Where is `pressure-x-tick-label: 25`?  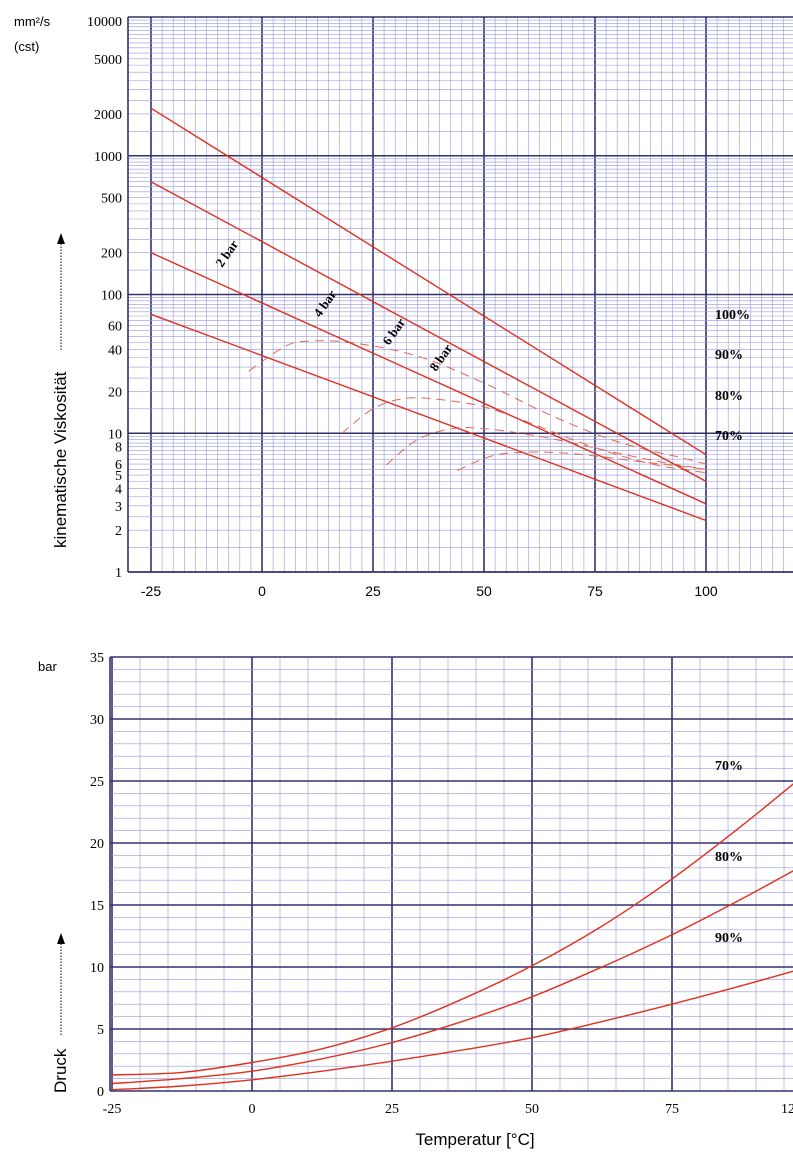
pressure-x-tick-label: 25 is located at coordinates (392, 1109).